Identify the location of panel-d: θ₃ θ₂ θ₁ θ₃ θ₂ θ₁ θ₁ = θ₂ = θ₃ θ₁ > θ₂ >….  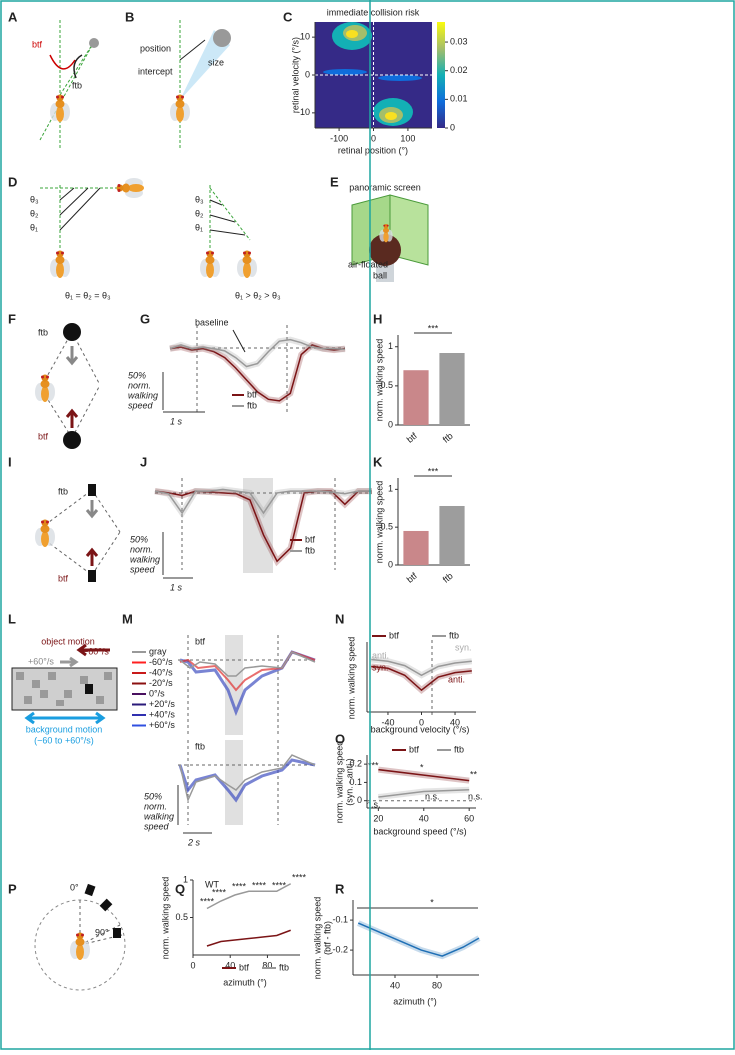
(155, 239).